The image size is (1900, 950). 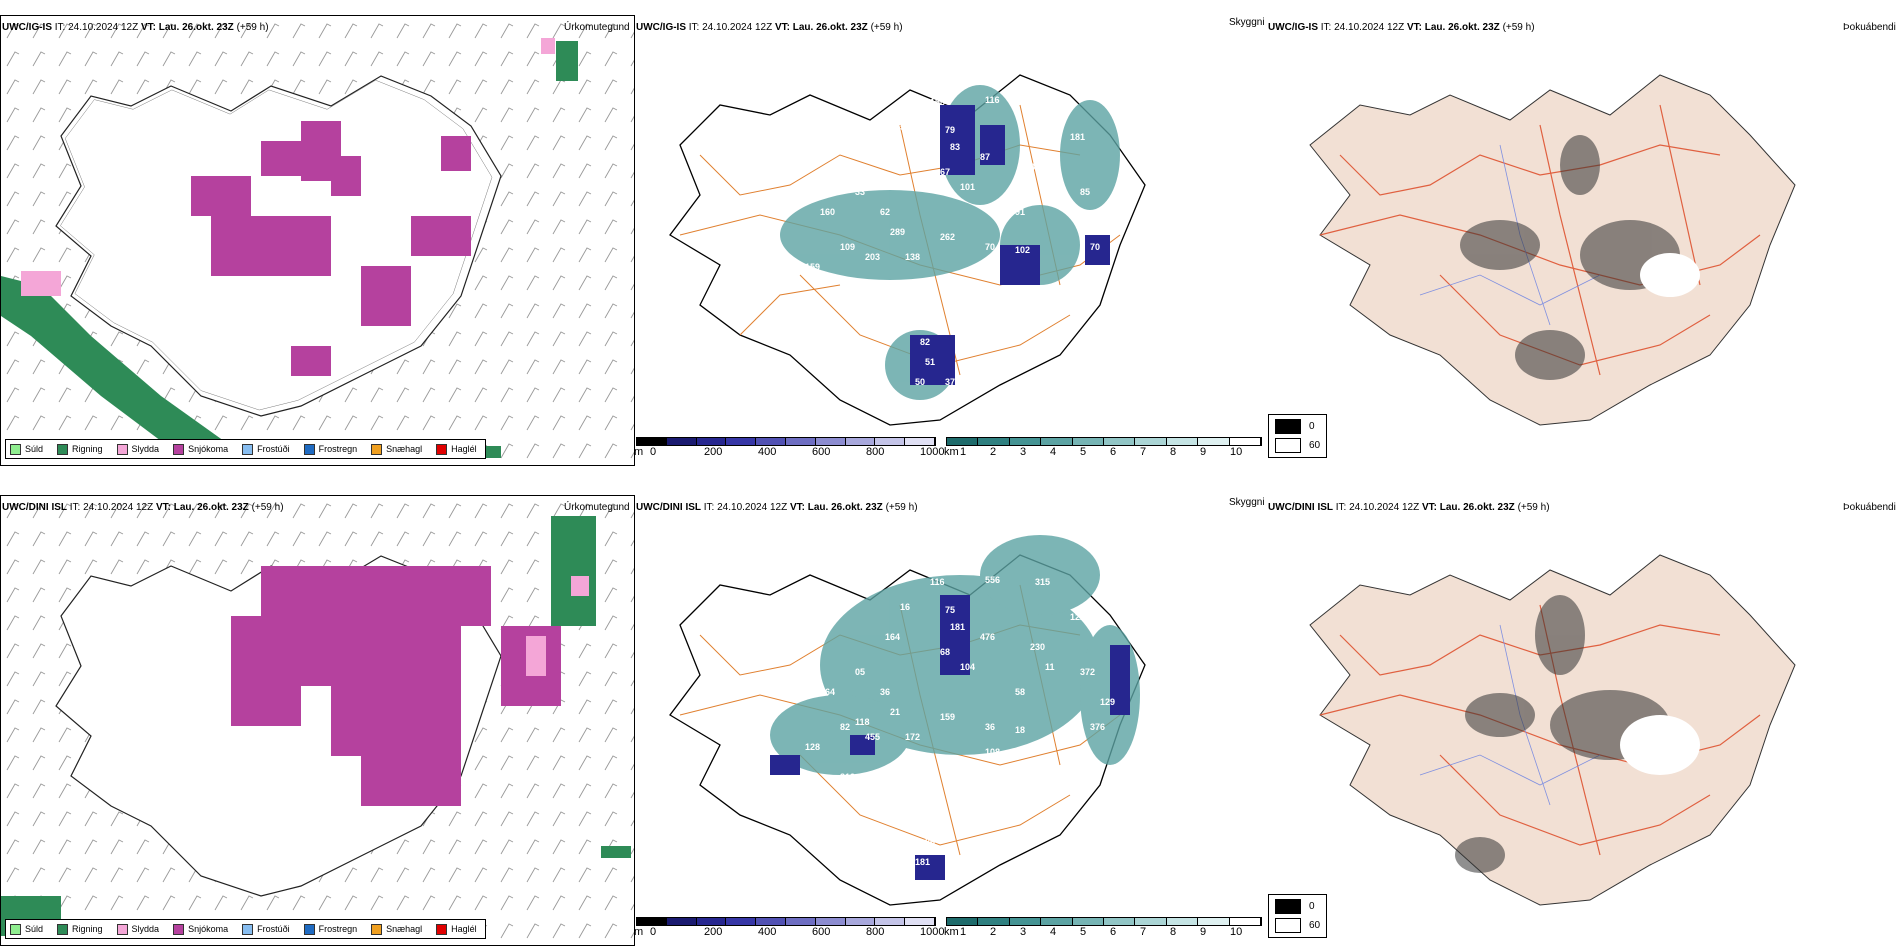 What do you see at coordinates (847, 777) in the screenshot?
I see `cloud-number-label: 312` at bounding box center [847, 777].